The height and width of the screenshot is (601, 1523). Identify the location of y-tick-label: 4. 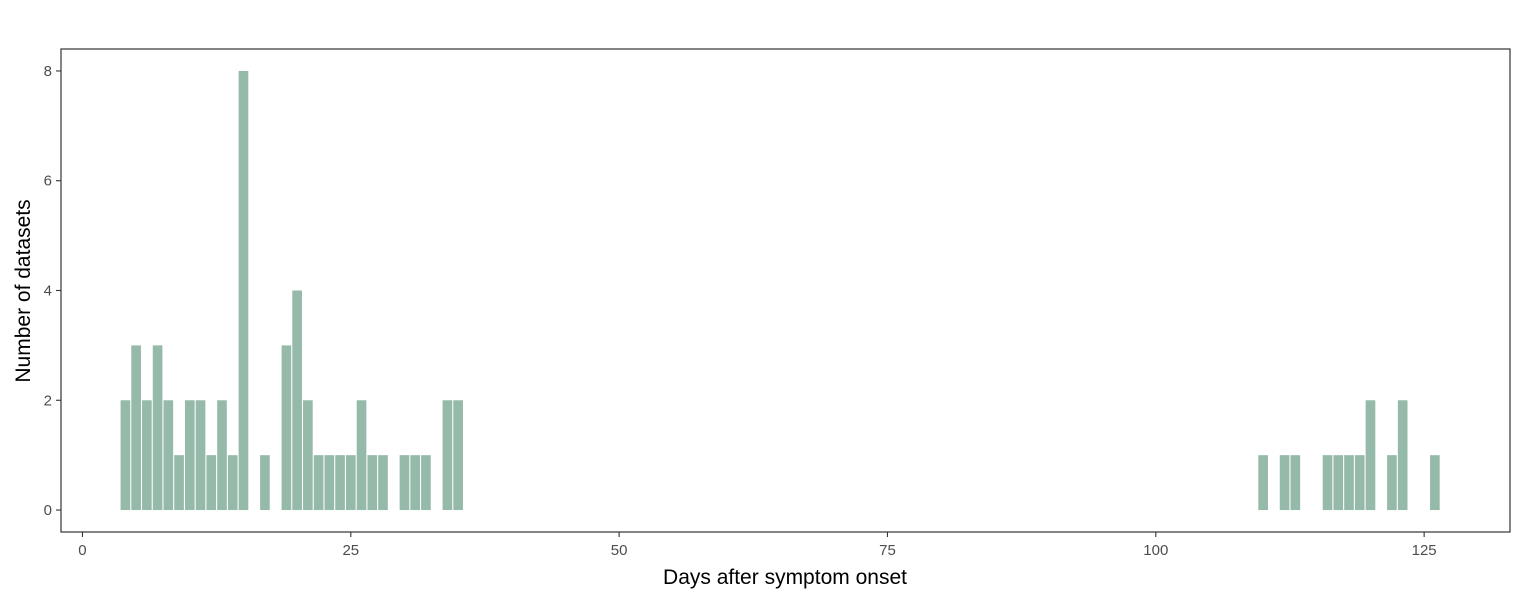
(48, 291).